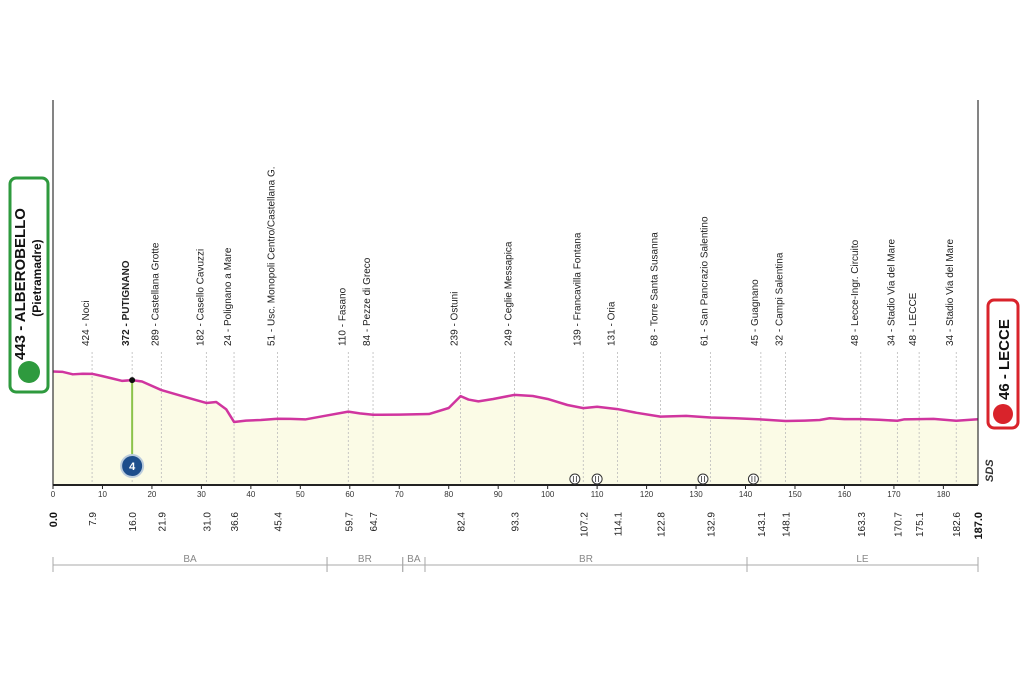  Describe the element at coordinates (29, 372) in the screenshot. I see `start-icon` at that location.